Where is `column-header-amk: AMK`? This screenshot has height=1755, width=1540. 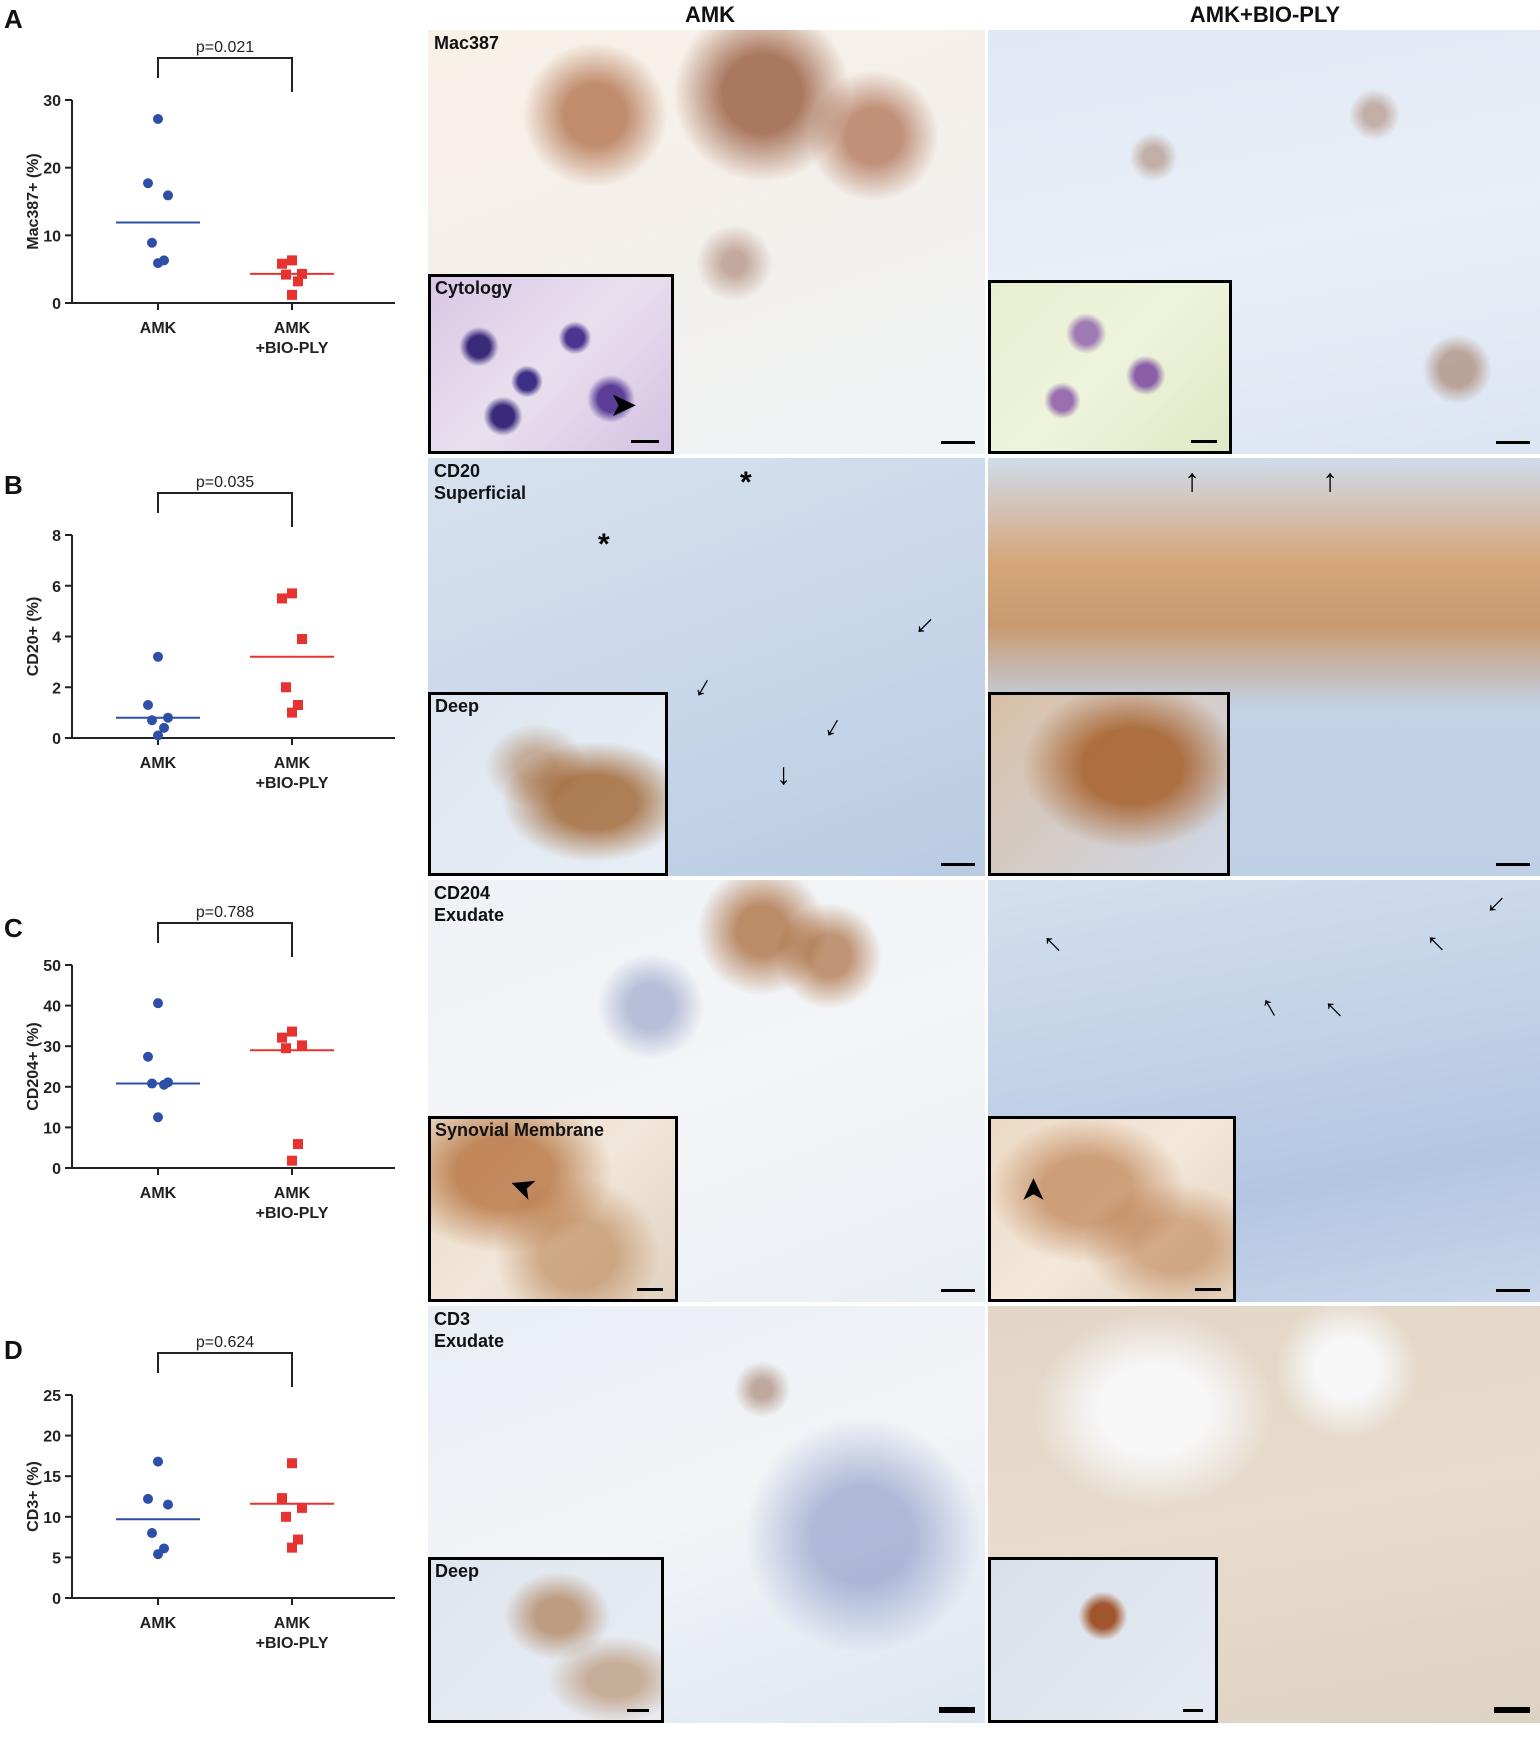
column-header-amk: AMK is located at coordinates (710, 14).